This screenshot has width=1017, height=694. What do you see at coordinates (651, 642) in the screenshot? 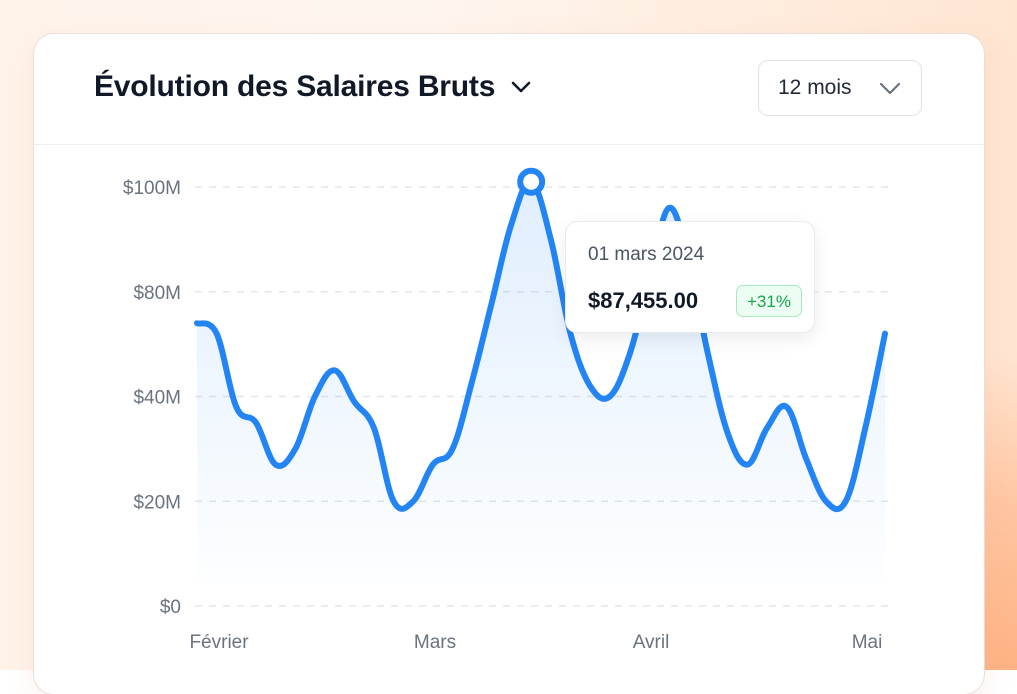
I see `x-tick-label: Avril` at bounding box center [651, 642].